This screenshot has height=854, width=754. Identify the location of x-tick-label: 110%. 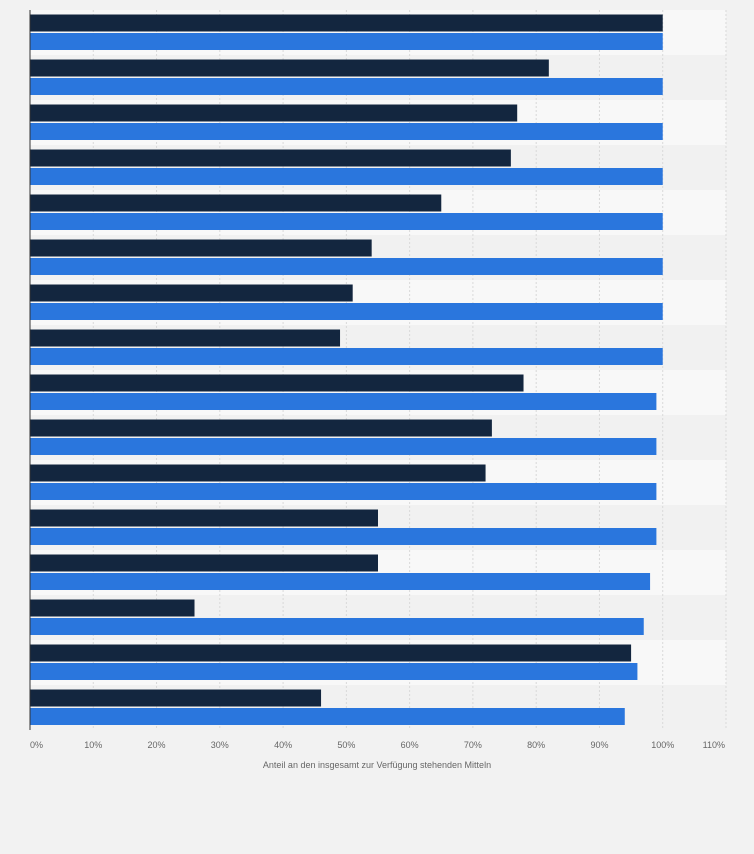
(714, 745).